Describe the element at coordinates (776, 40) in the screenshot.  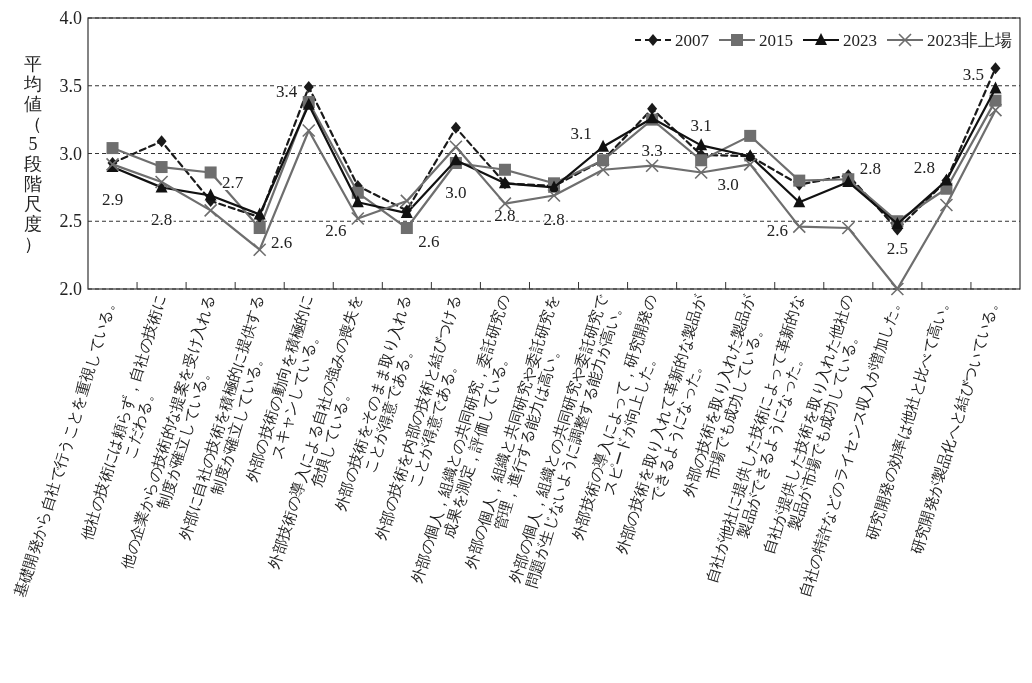
I see `legend-label: 2015` at that location.